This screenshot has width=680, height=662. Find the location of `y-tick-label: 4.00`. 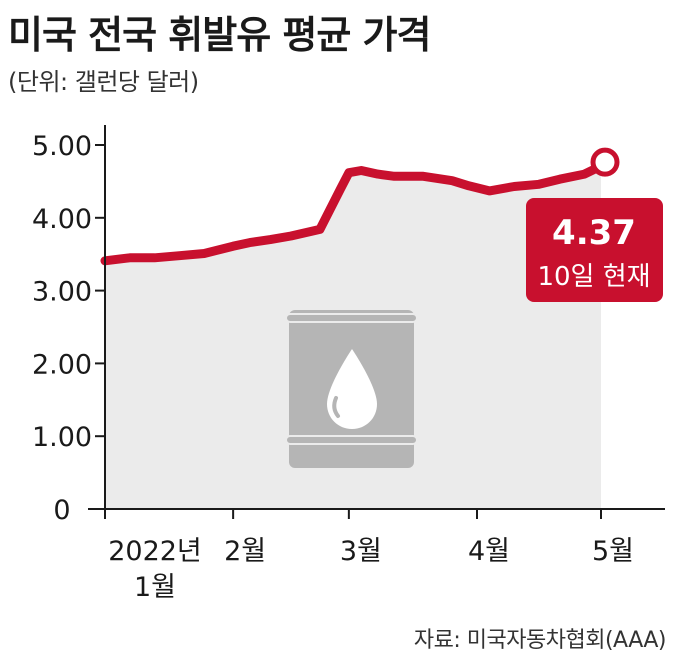

y-tick-label: 4.00 is located at coordinates (62, 219).